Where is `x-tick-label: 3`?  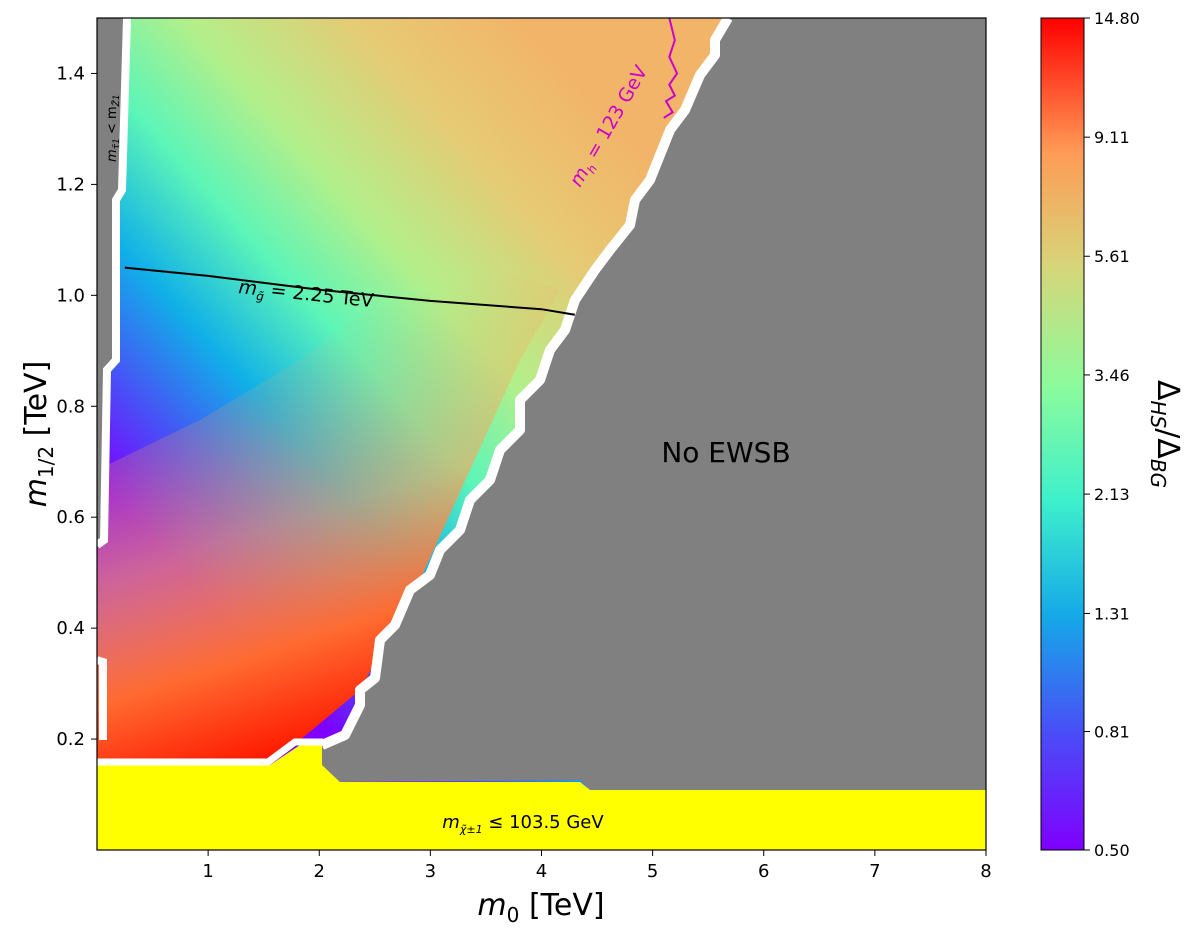 x-tick-label: 3 is located at coordinates (430, 871).